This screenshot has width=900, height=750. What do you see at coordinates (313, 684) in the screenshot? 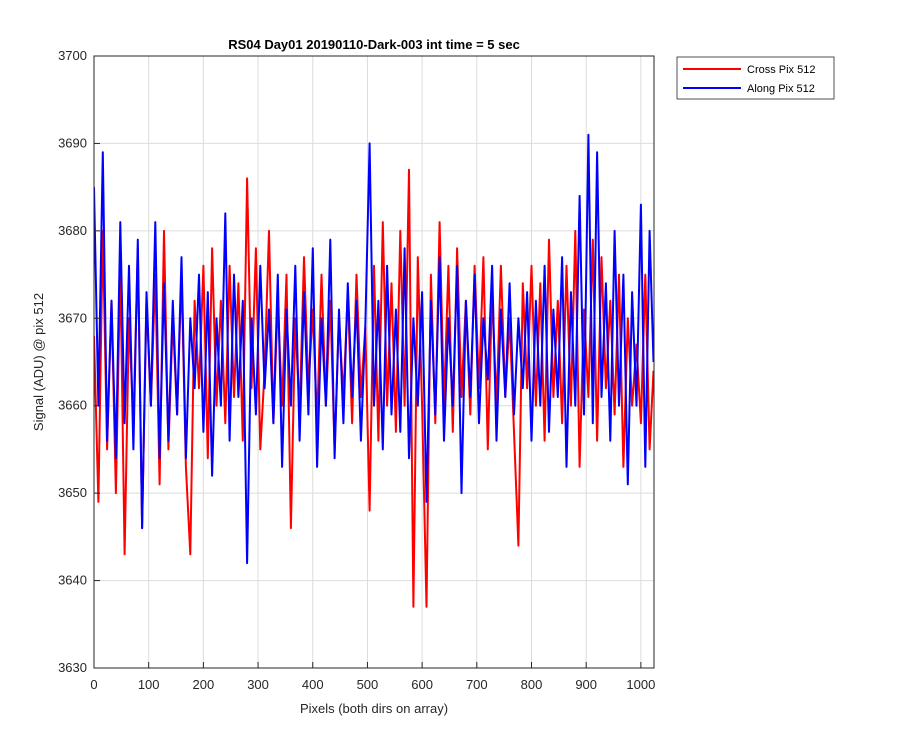
I see `x-tick-label: 400` at bounding box center [313, 684].